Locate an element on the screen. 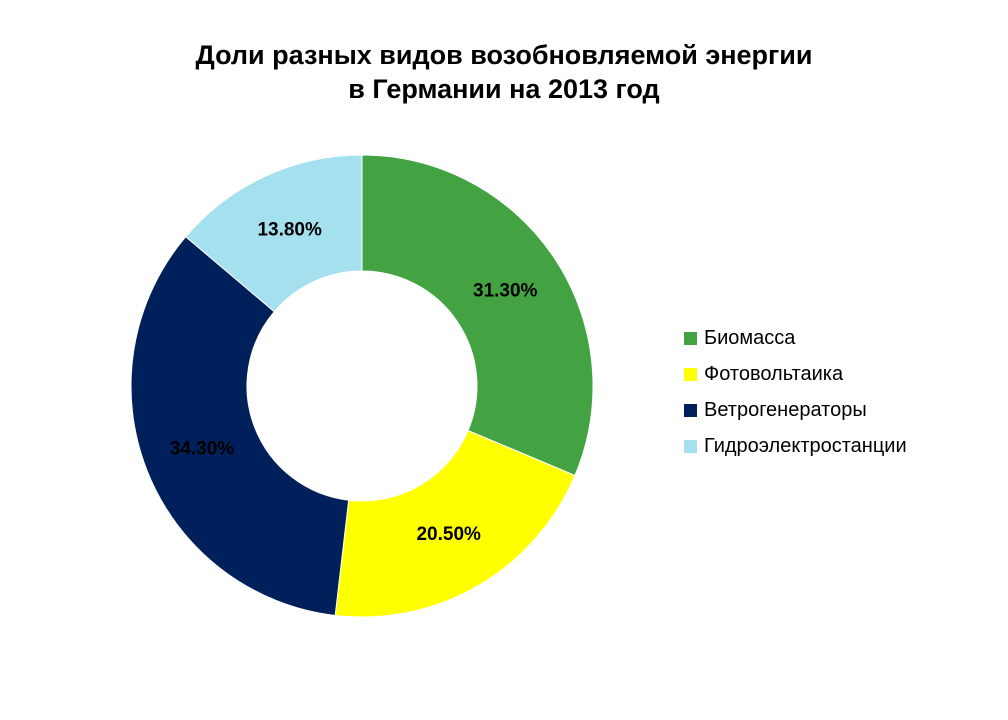  legend-swatch-hydro is located at coordinates (690, 446).